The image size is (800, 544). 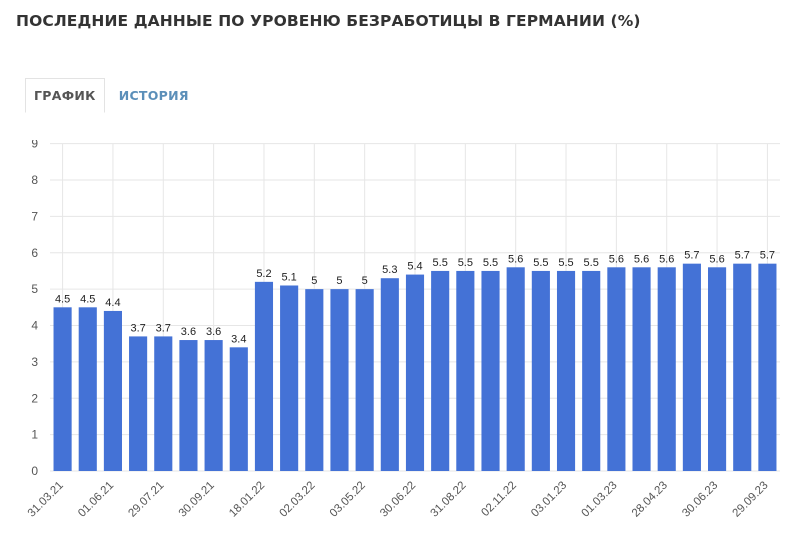 What do you see at coordinates (34, 145) in the screenshot?
I see `y-tick-label: 9` at bounding box center [34, 145].